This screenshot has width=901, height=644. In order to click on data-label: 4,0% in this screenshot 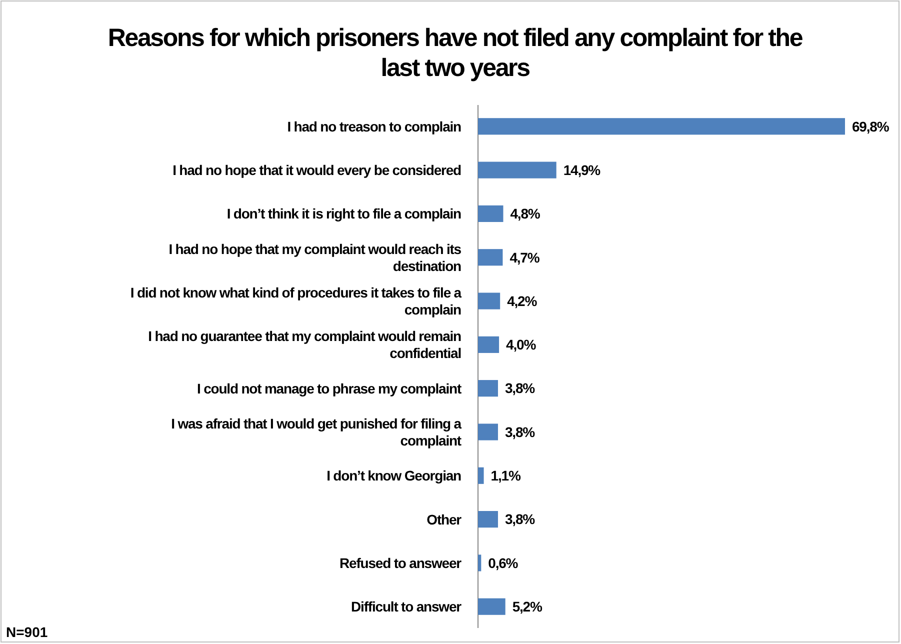, I will do `click(521, 344)`.